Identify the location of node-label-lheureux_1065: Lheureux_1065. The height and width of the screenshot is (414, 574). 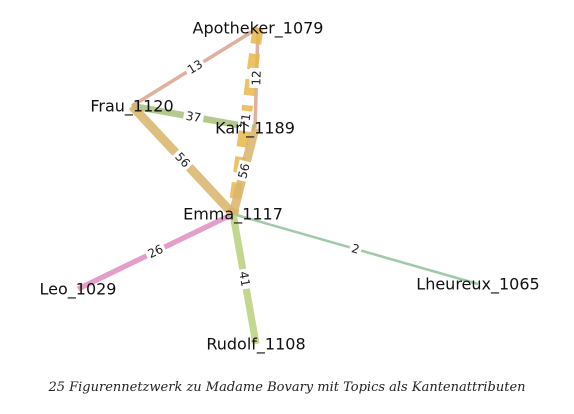
(477, 285).